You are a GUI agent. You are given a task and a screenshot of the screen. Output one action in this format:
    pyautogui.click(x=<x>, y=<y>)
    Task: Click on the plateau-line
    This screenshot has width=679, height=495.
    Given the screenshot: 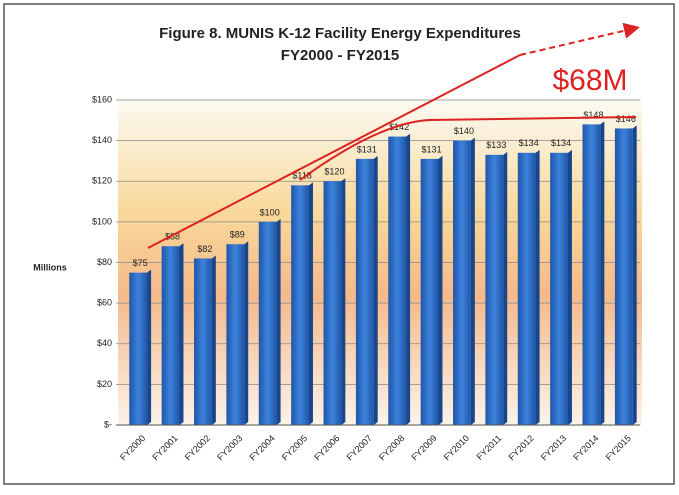 What is the action you would take?
    pyautogui.click(x=468, y=148)
    